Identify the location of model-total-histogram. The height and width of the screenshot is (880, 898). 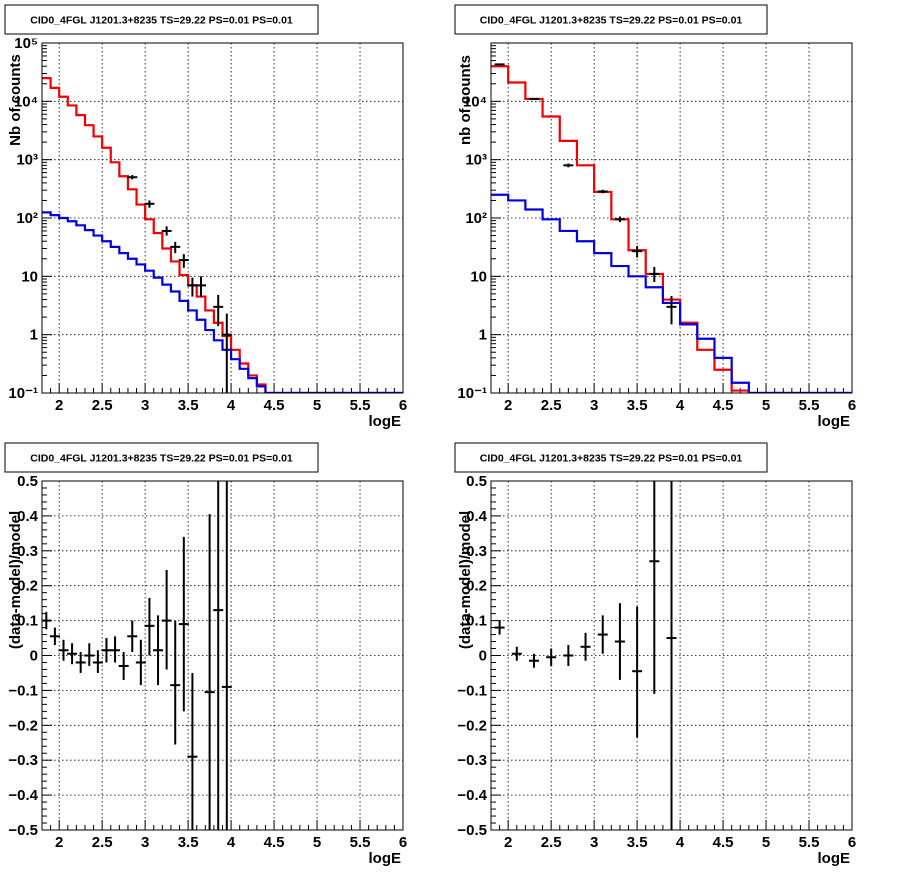
(671, 229).